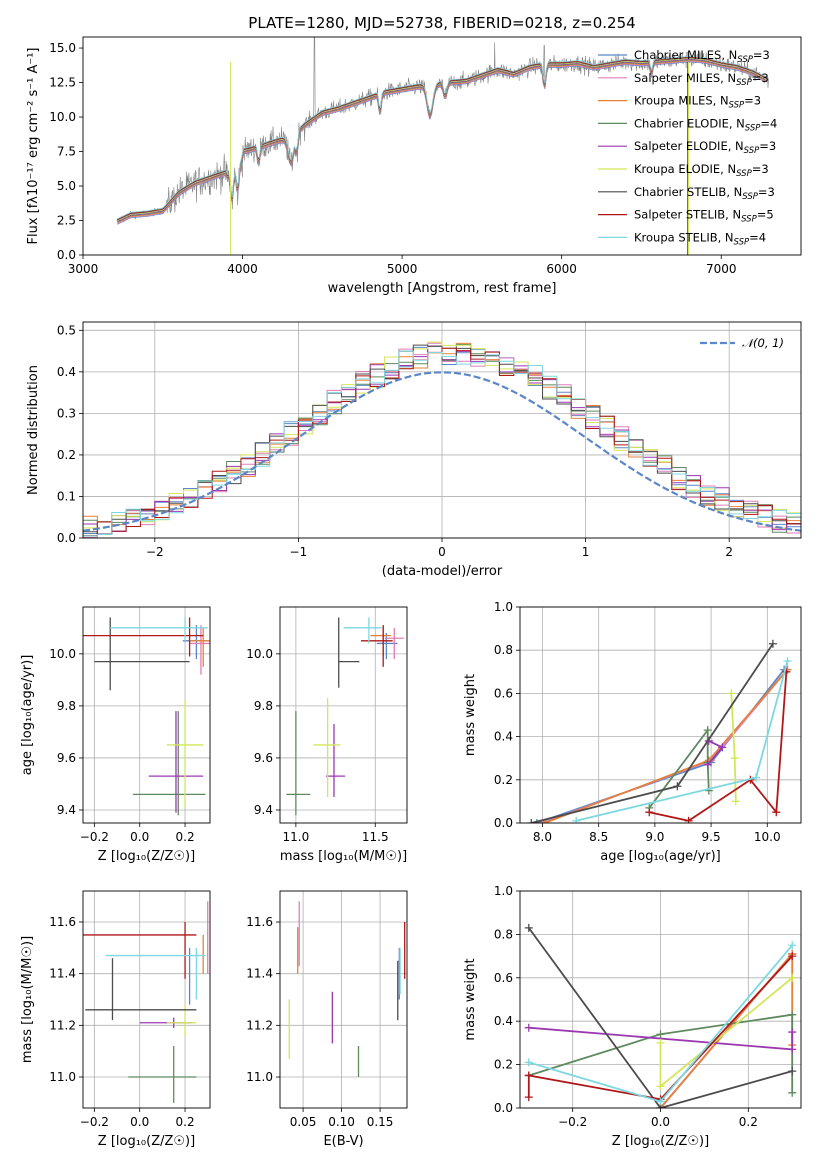 The height and width of the screenshot is (1170, 819). What do you see at coordinates (503, 891) in the screenshot?
I see `y-tick-label: 1.0` at bounding box center [503, 891].